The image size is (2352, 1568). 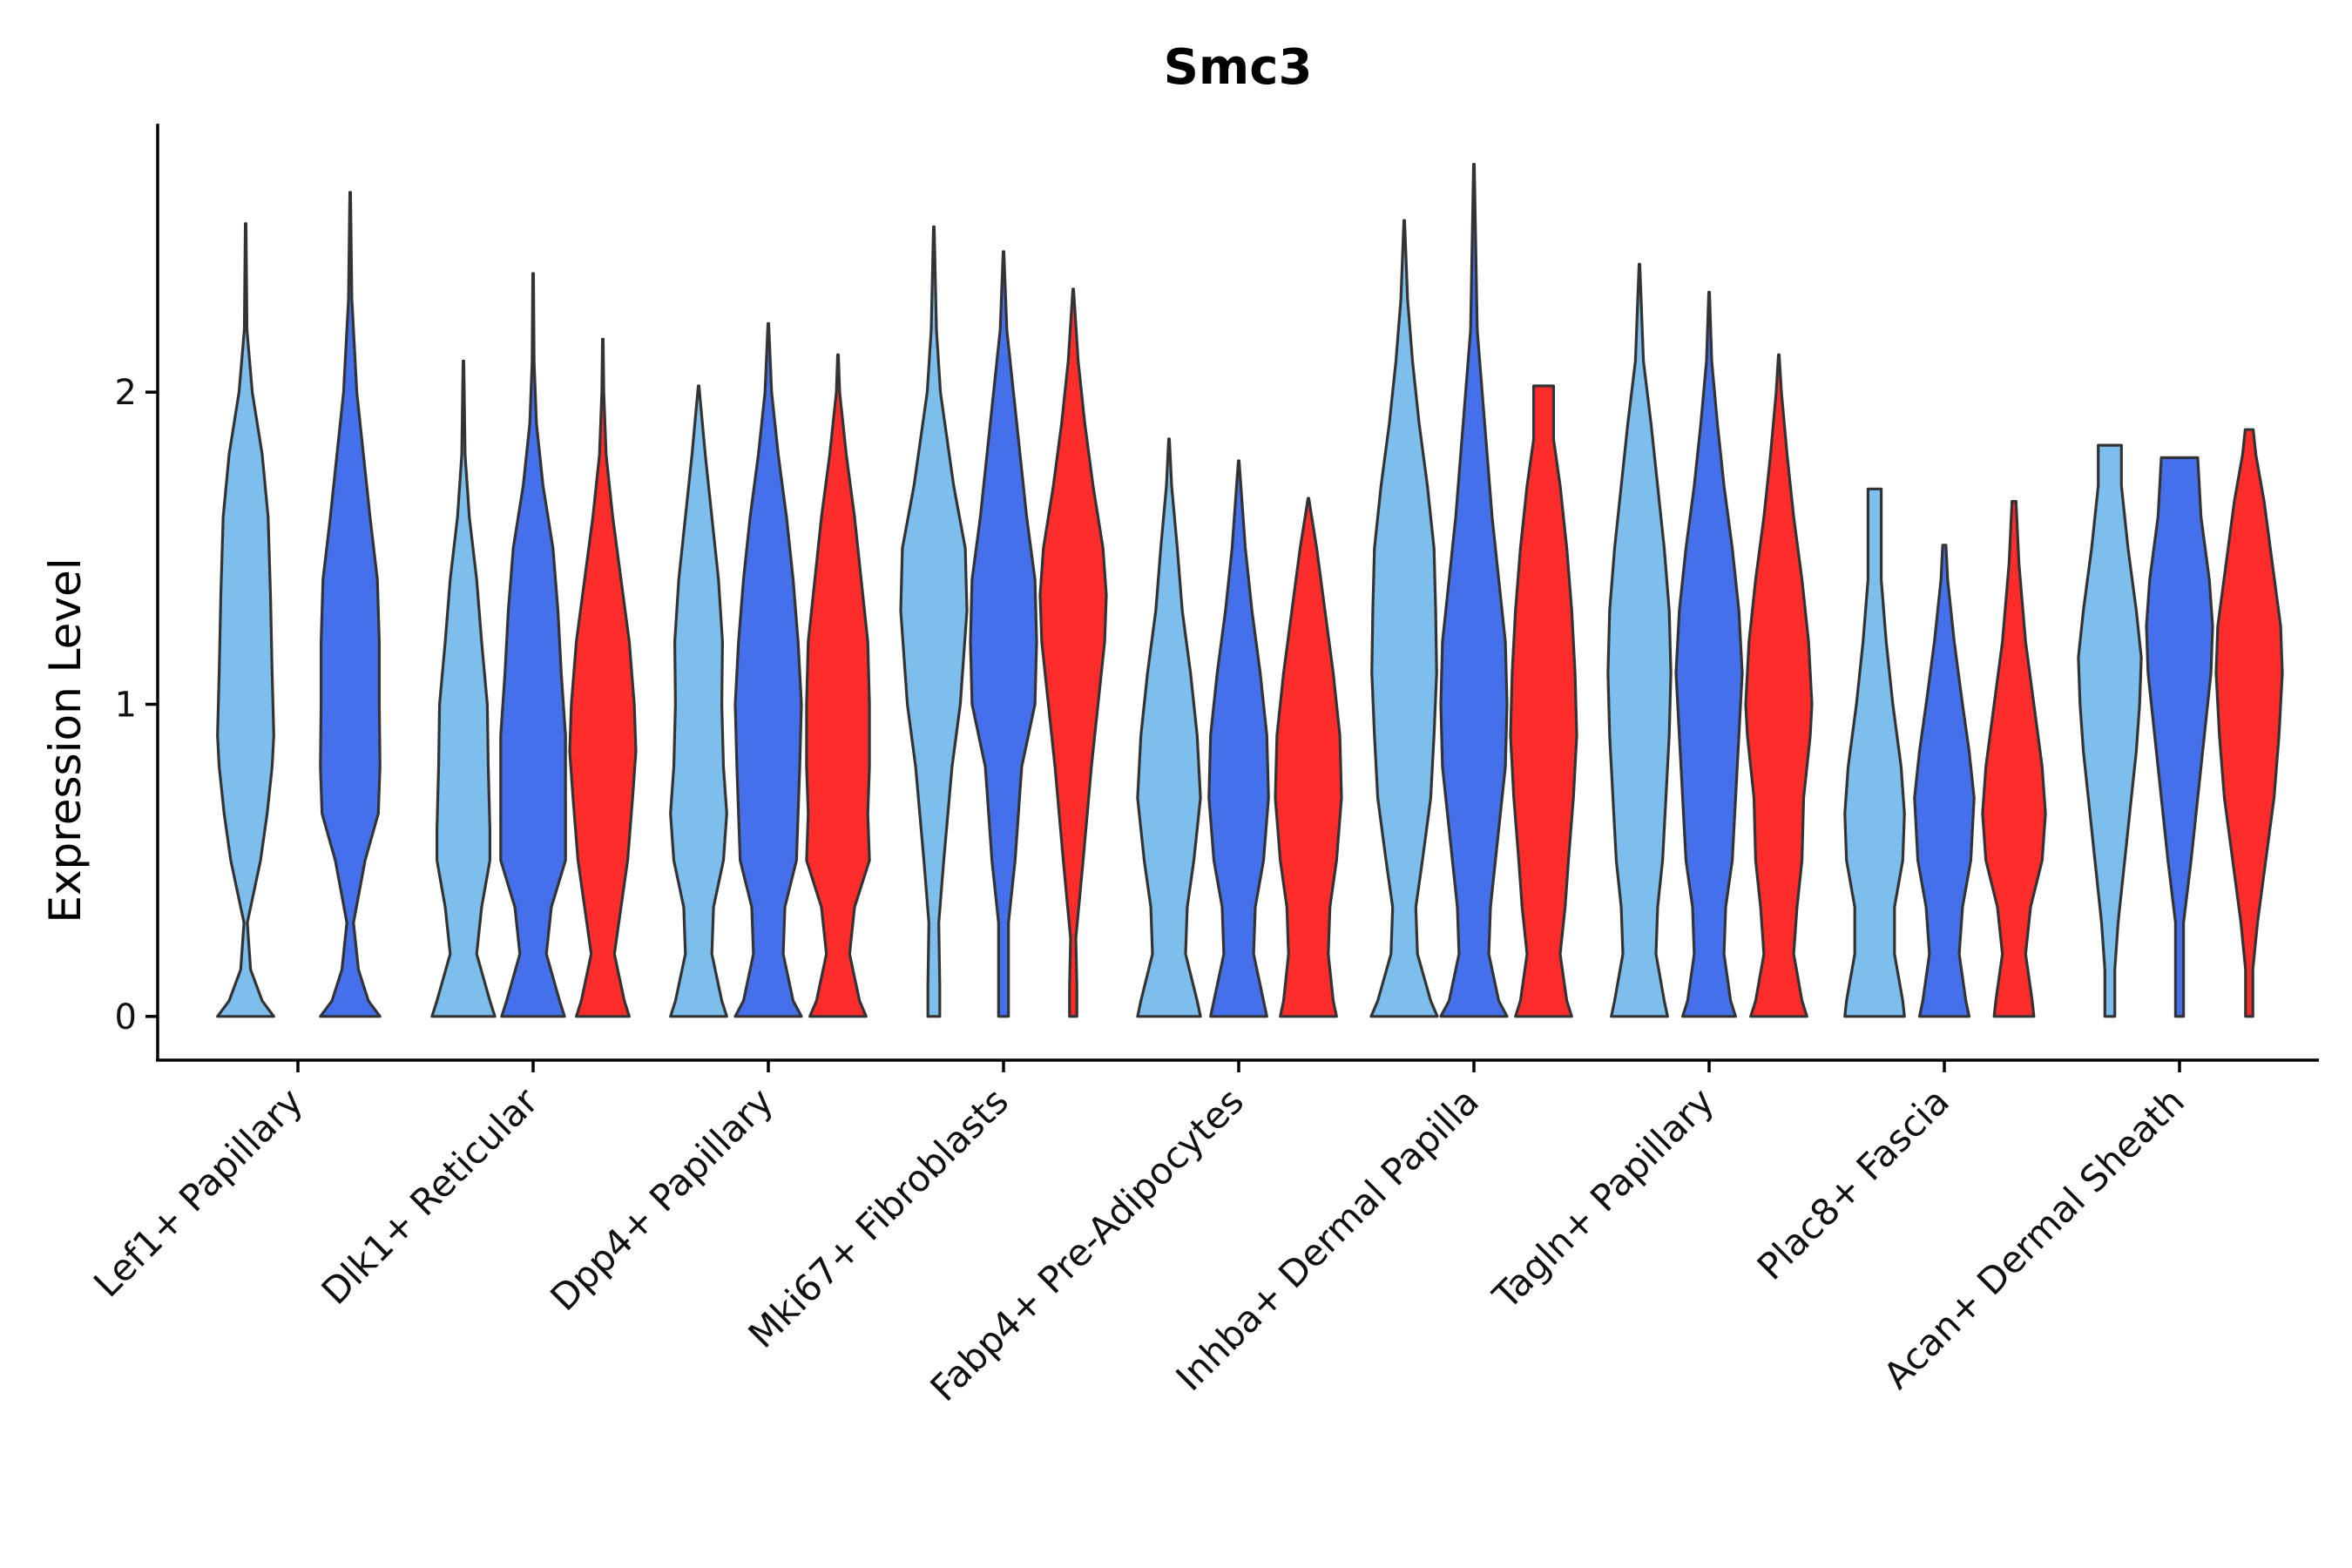 I want to click on x-tick-label: Lef1+ Papillary, so click(x=198, y=1192).